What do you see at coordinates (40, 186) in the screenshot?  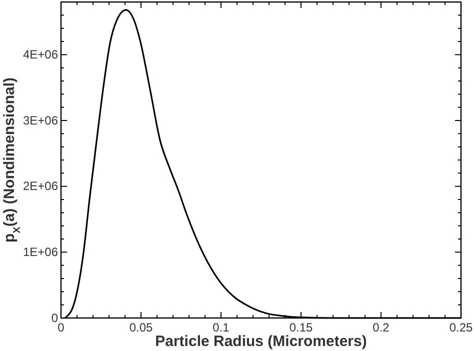 I see `y-tick-label: 2E+06` at bounding box center [40, 186].